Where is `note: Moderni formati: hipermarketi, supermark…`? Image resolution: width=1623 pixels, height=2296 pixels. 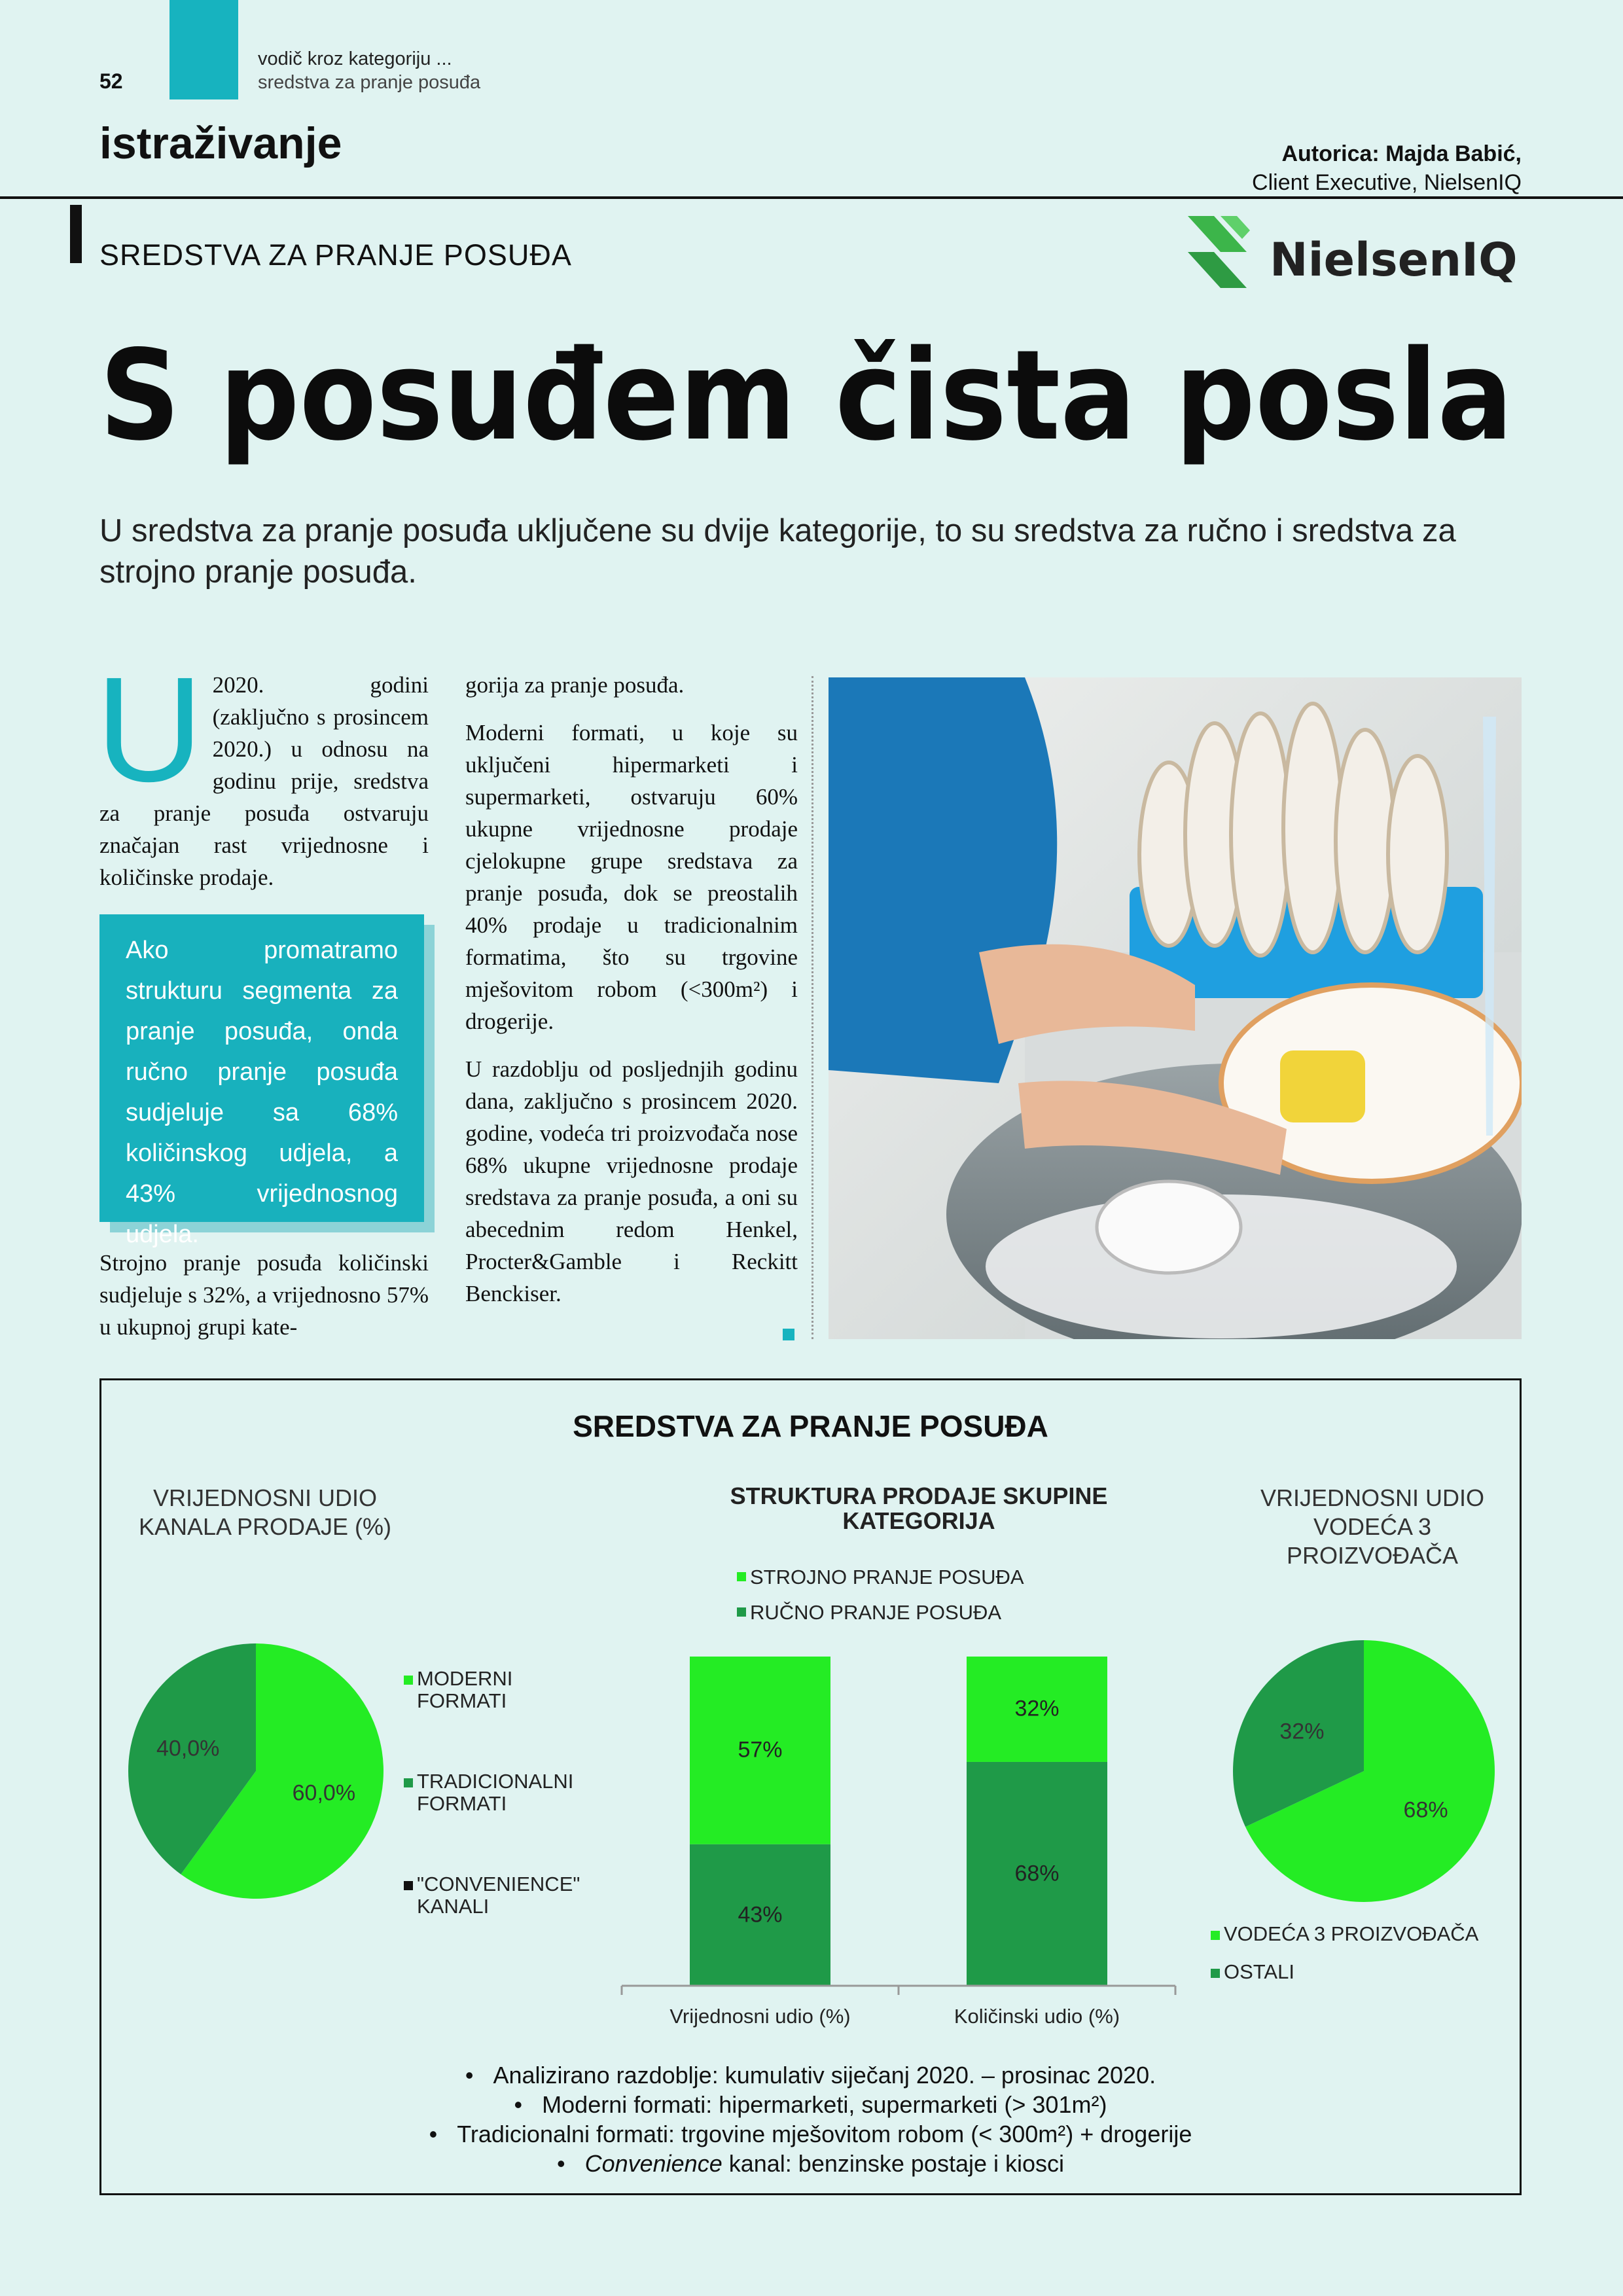
note: Moderni formati: hipermarketi, supermark… is located at coordinates (810, 2104).